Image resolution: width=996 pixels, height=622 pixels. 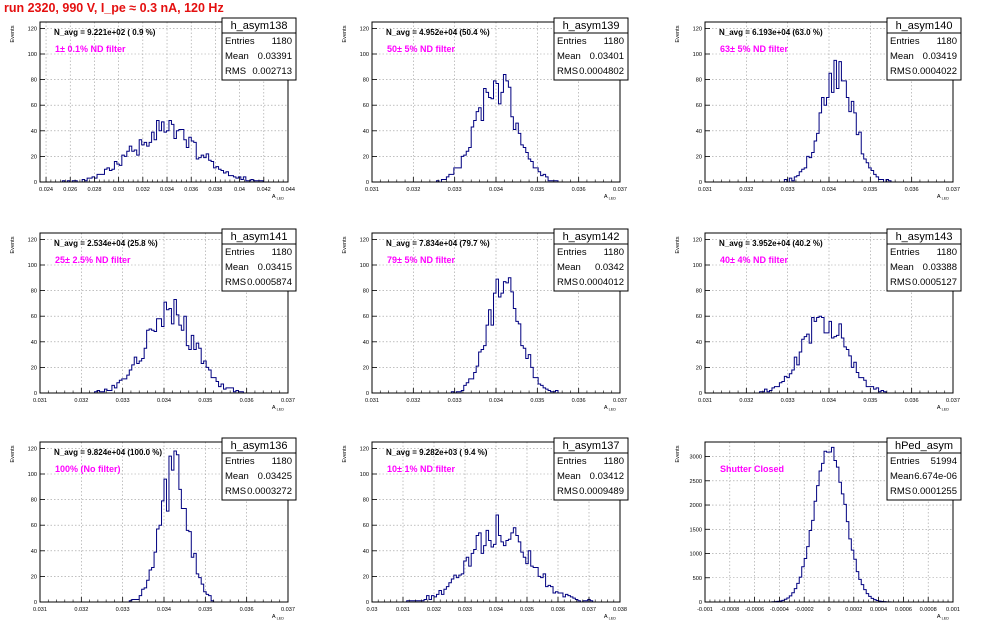 What do you see at coordinates (108, 452) in the screenshot?
I see `navg-label: N_avg = 9.824e+04 (100.0 %)` at bounding box center [108, 452].